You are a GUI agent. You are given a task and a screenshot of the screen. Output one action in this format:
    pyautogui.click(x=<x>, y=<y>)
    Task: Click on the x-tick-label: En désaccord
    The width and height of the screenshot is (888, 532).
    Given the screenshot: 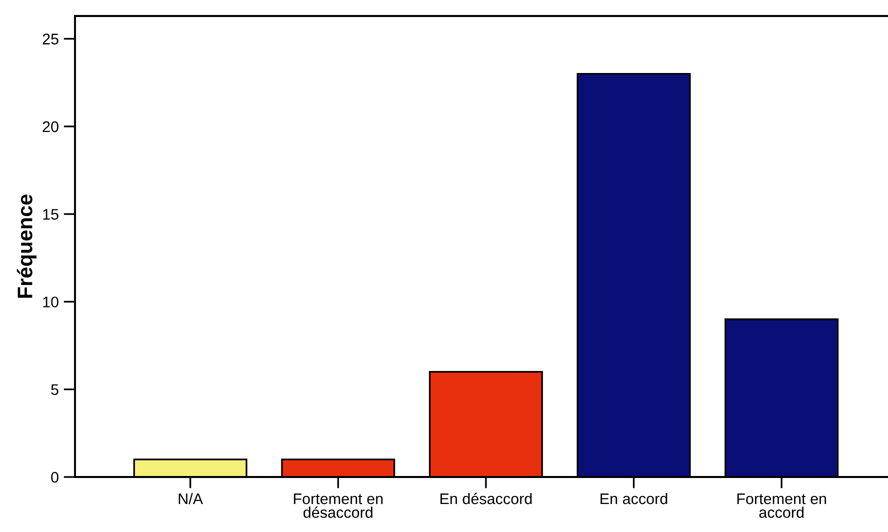 What is the action you would take?
    pyautogui.click(x=486, y=498)
    